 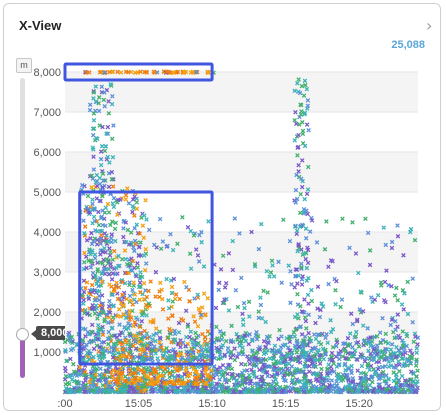 What do you see at coordinates (429, 25) in the screenshot?
I see `expand-arrow-icon: ›` at bounding box center [429, 25].